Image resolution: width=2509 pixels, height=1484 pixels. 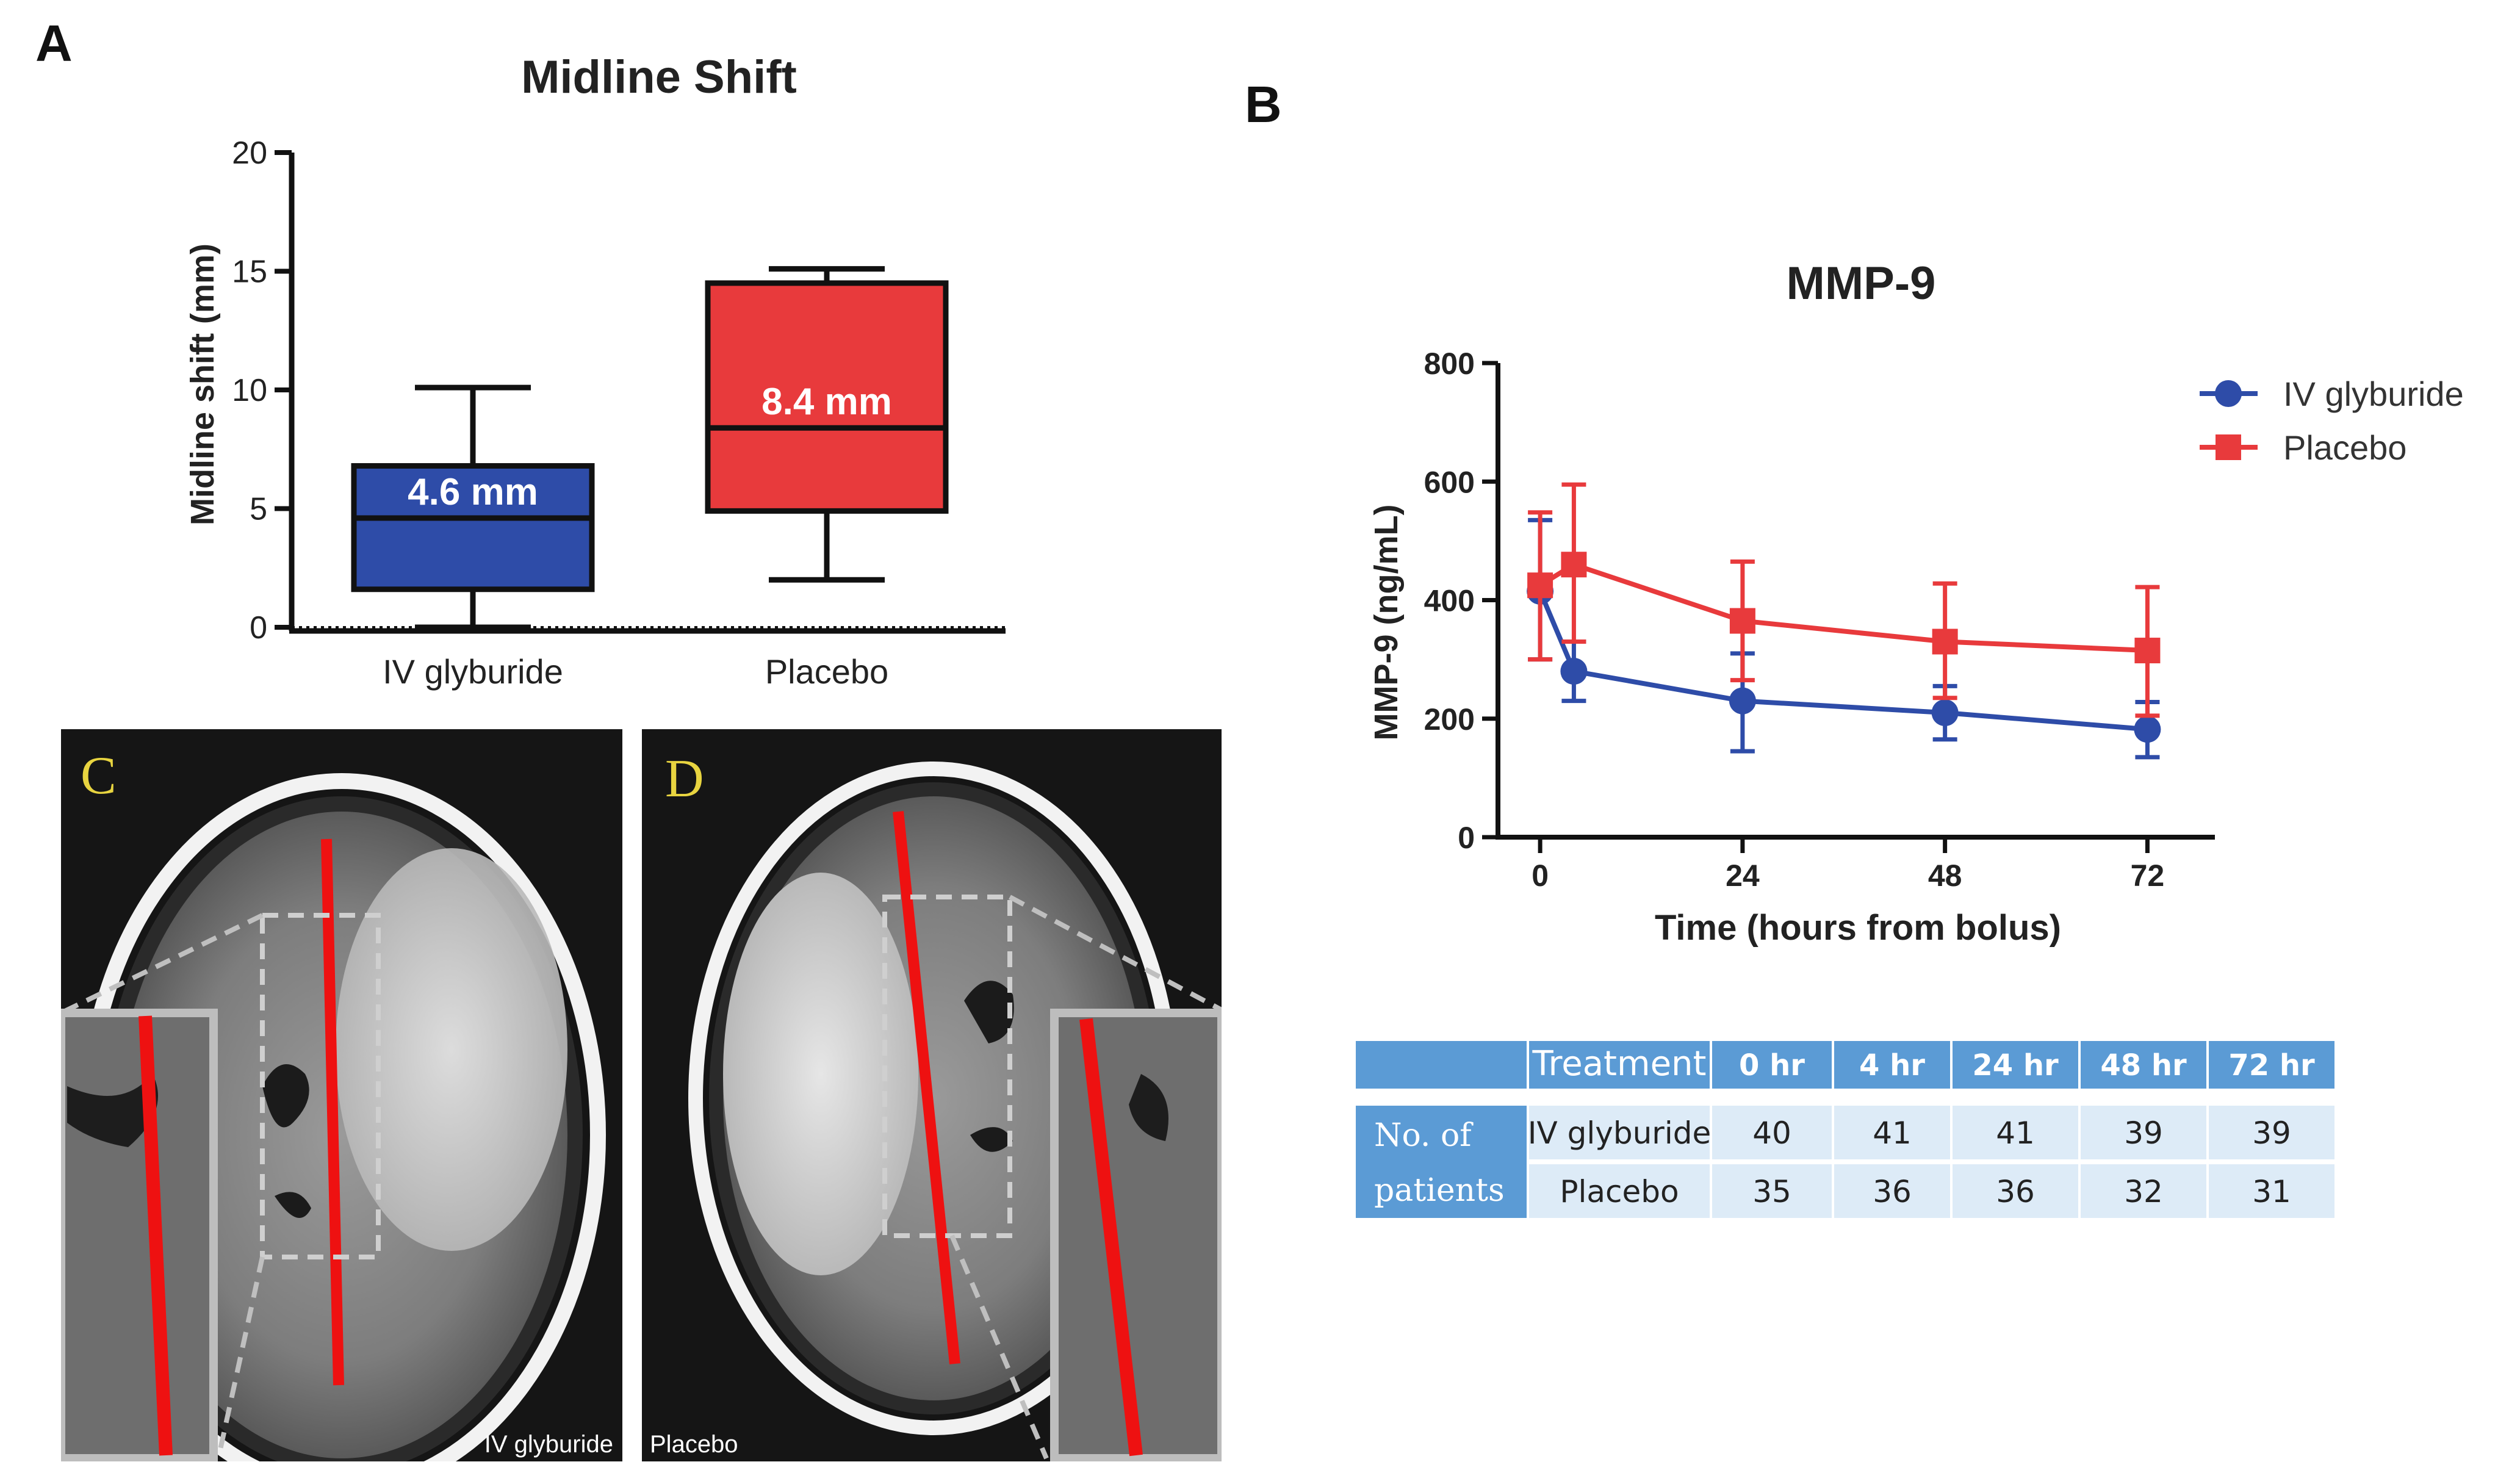 I want to click on line-chart-x-tick-label: 72, so click(x=2148, y=876).